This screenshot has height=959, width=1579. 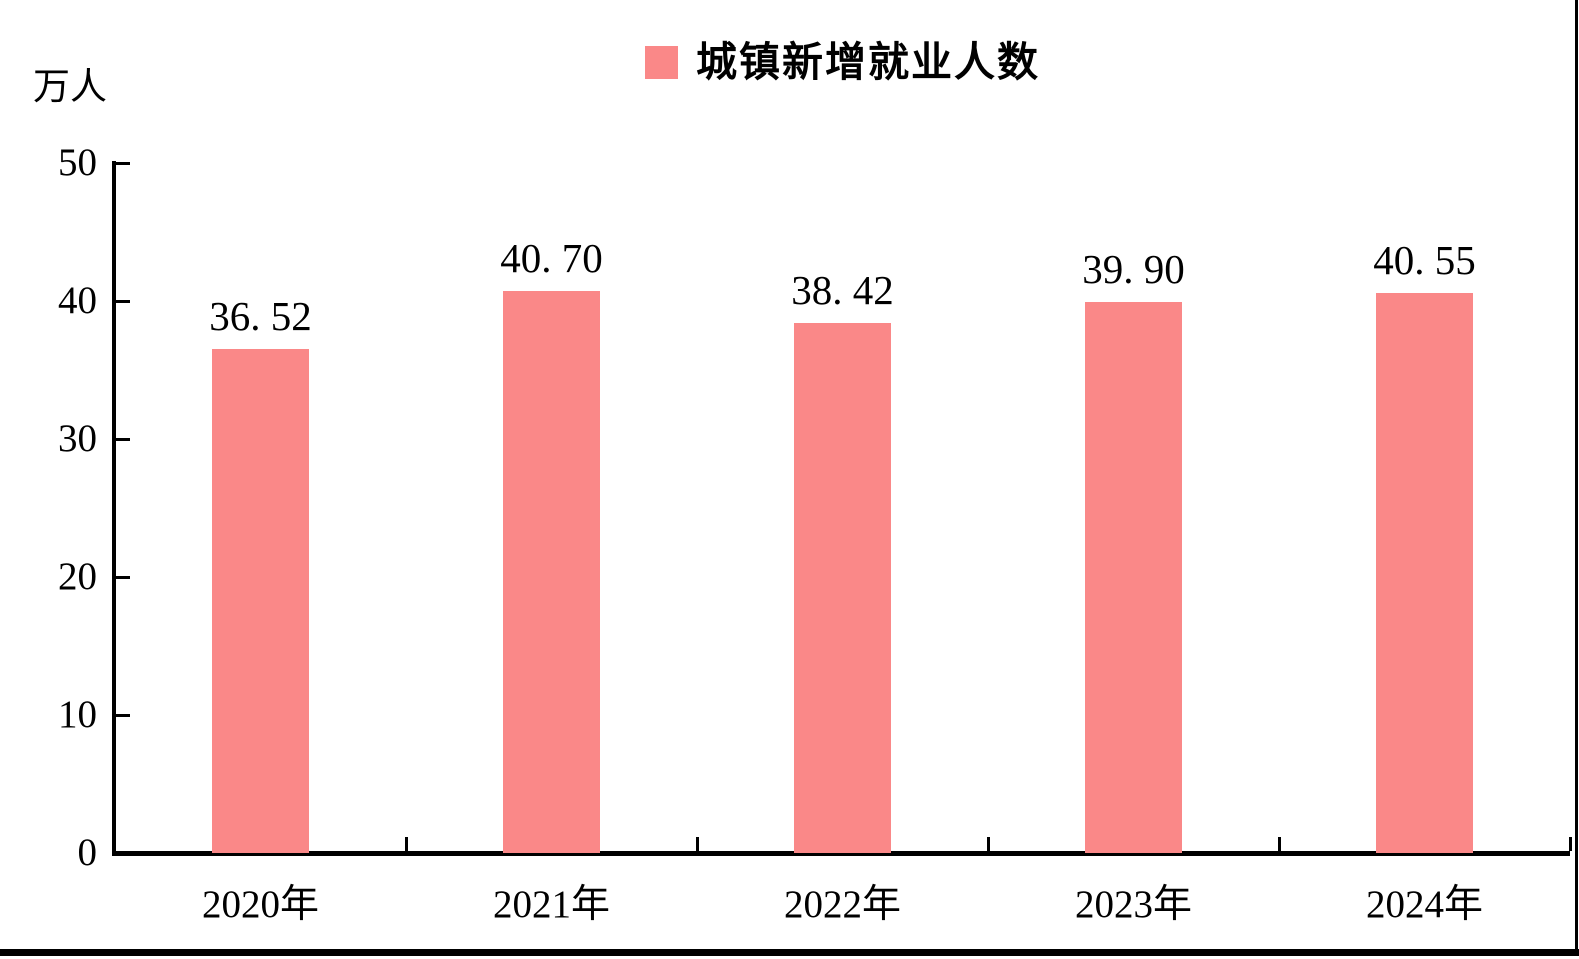 I want to click on bar-value-label: 40. 55, so click(x=1424, y=260).